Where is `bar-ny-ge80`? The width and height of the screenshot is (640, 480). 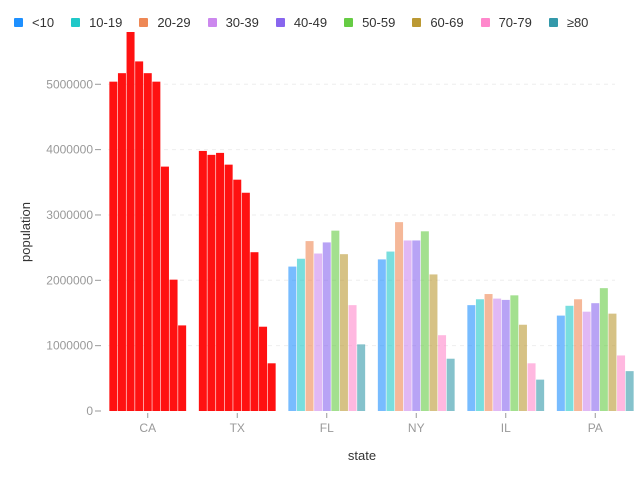
bar-ny-ge80 is located at coordinates (450, 384).